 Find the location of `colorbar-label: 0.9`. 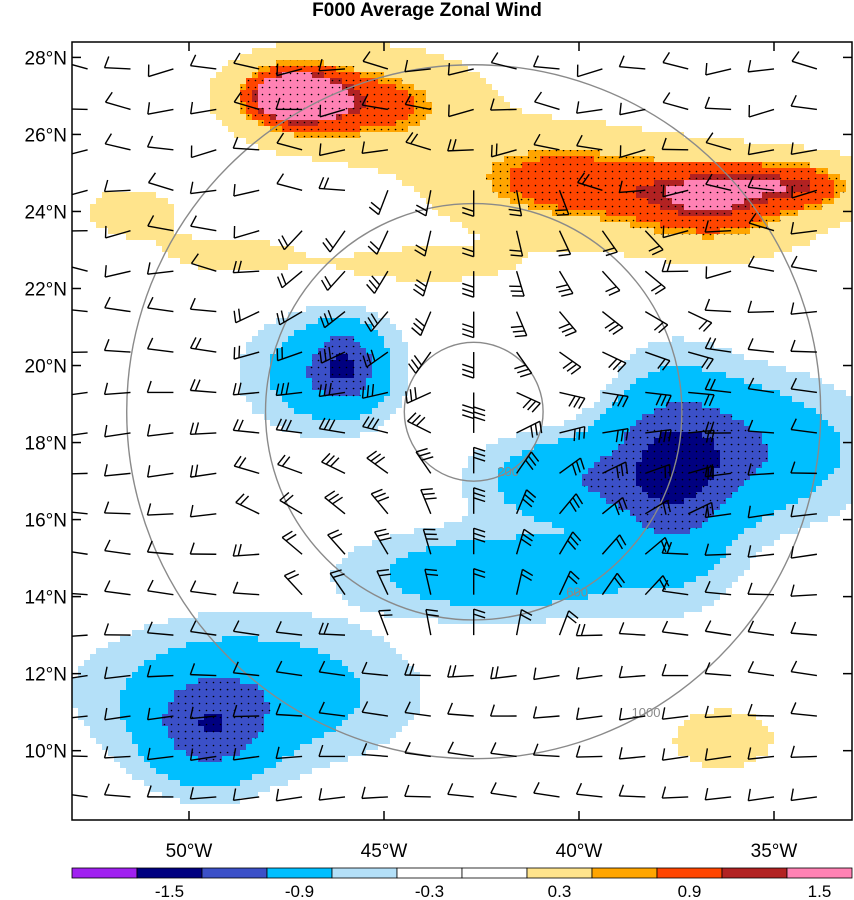

colorbar-label: 0.9 is located at coordinates (690, 891).